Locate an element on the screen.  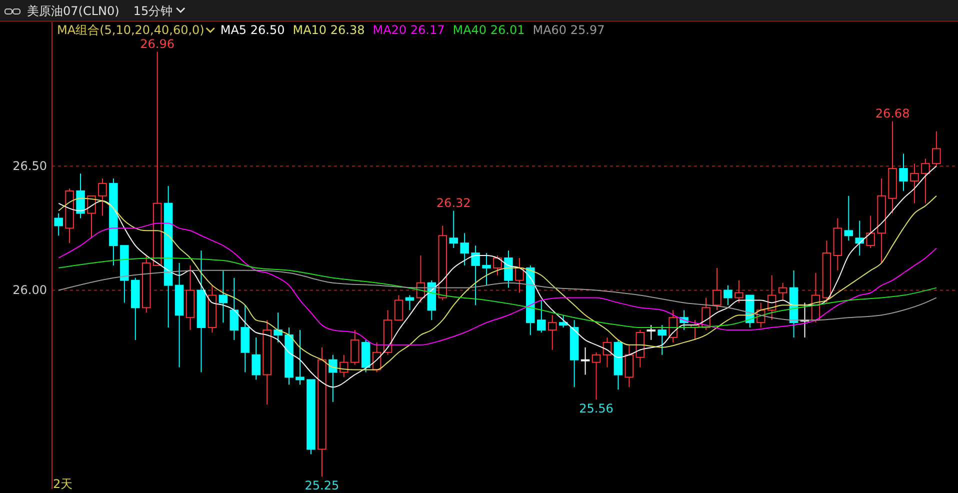
annotation: 25.25 is located at coordinates (322, 485).